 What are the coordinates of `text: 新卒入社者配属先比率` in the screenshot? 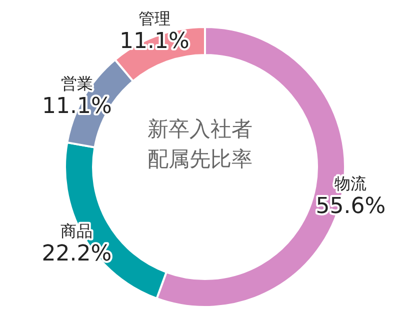 It's located at (200, 144).